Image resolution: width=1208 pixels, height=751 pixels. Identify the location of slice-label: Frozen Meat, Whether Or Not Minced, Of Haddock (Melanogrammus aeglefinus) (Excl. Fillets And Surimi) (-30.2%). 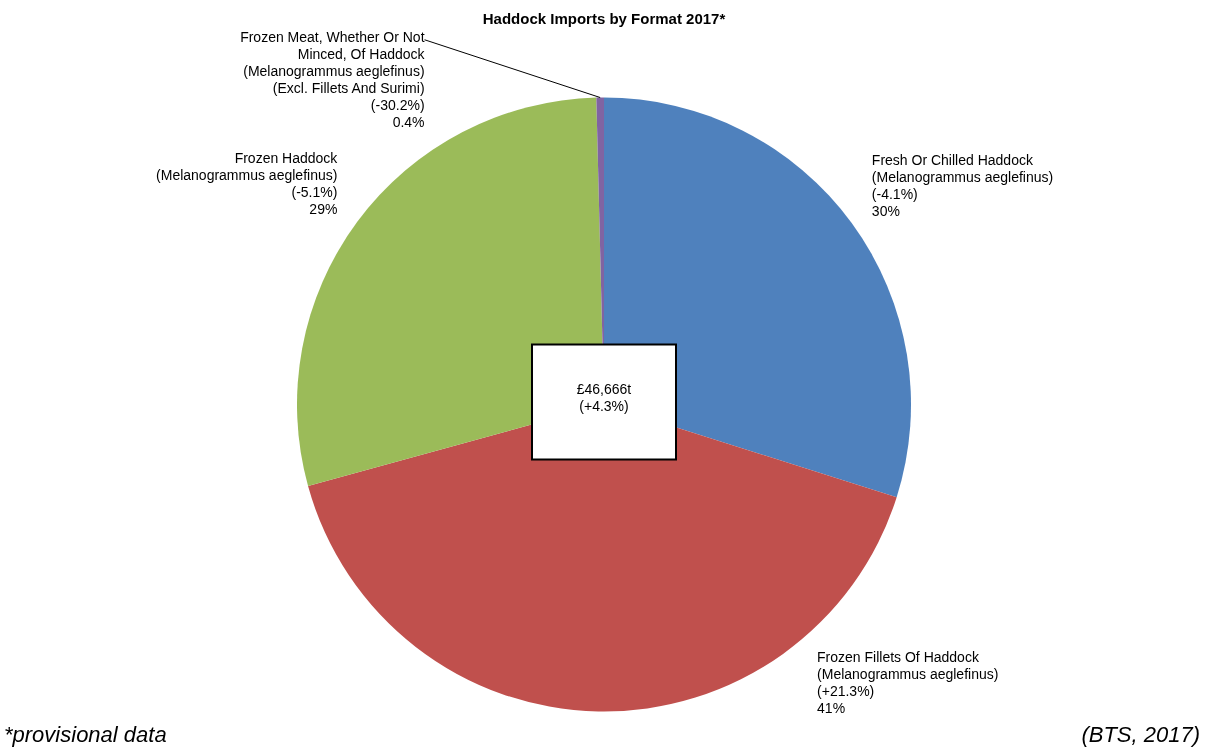
(333, 71).